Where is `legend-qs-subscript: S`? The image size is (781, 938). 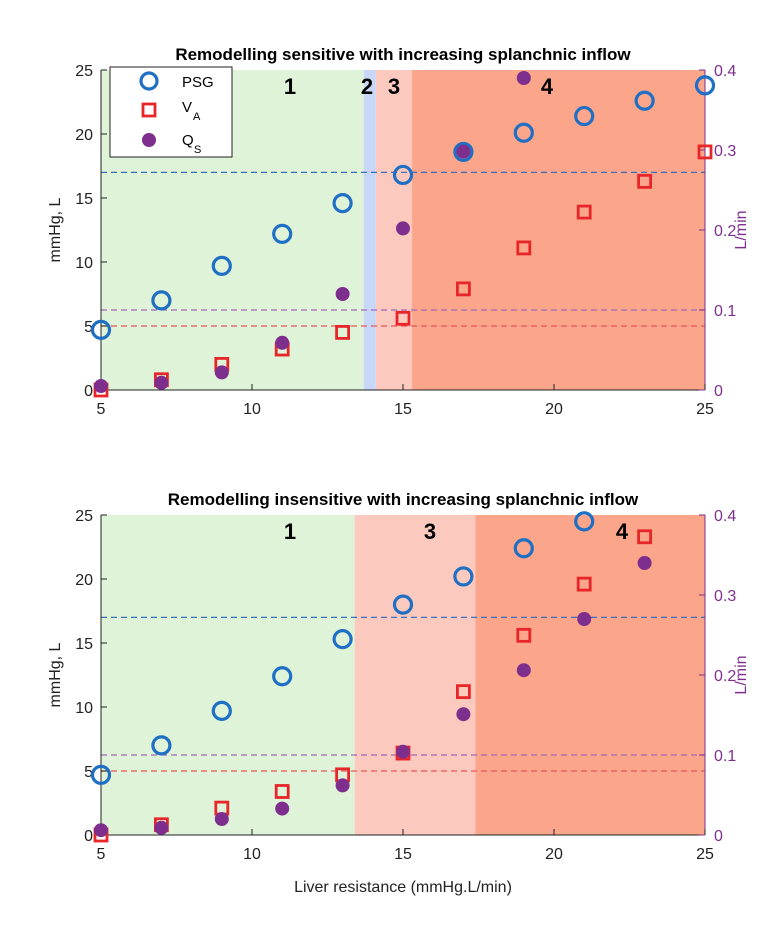 legend-qs-subscript: S is located at coordinates (197, 150).